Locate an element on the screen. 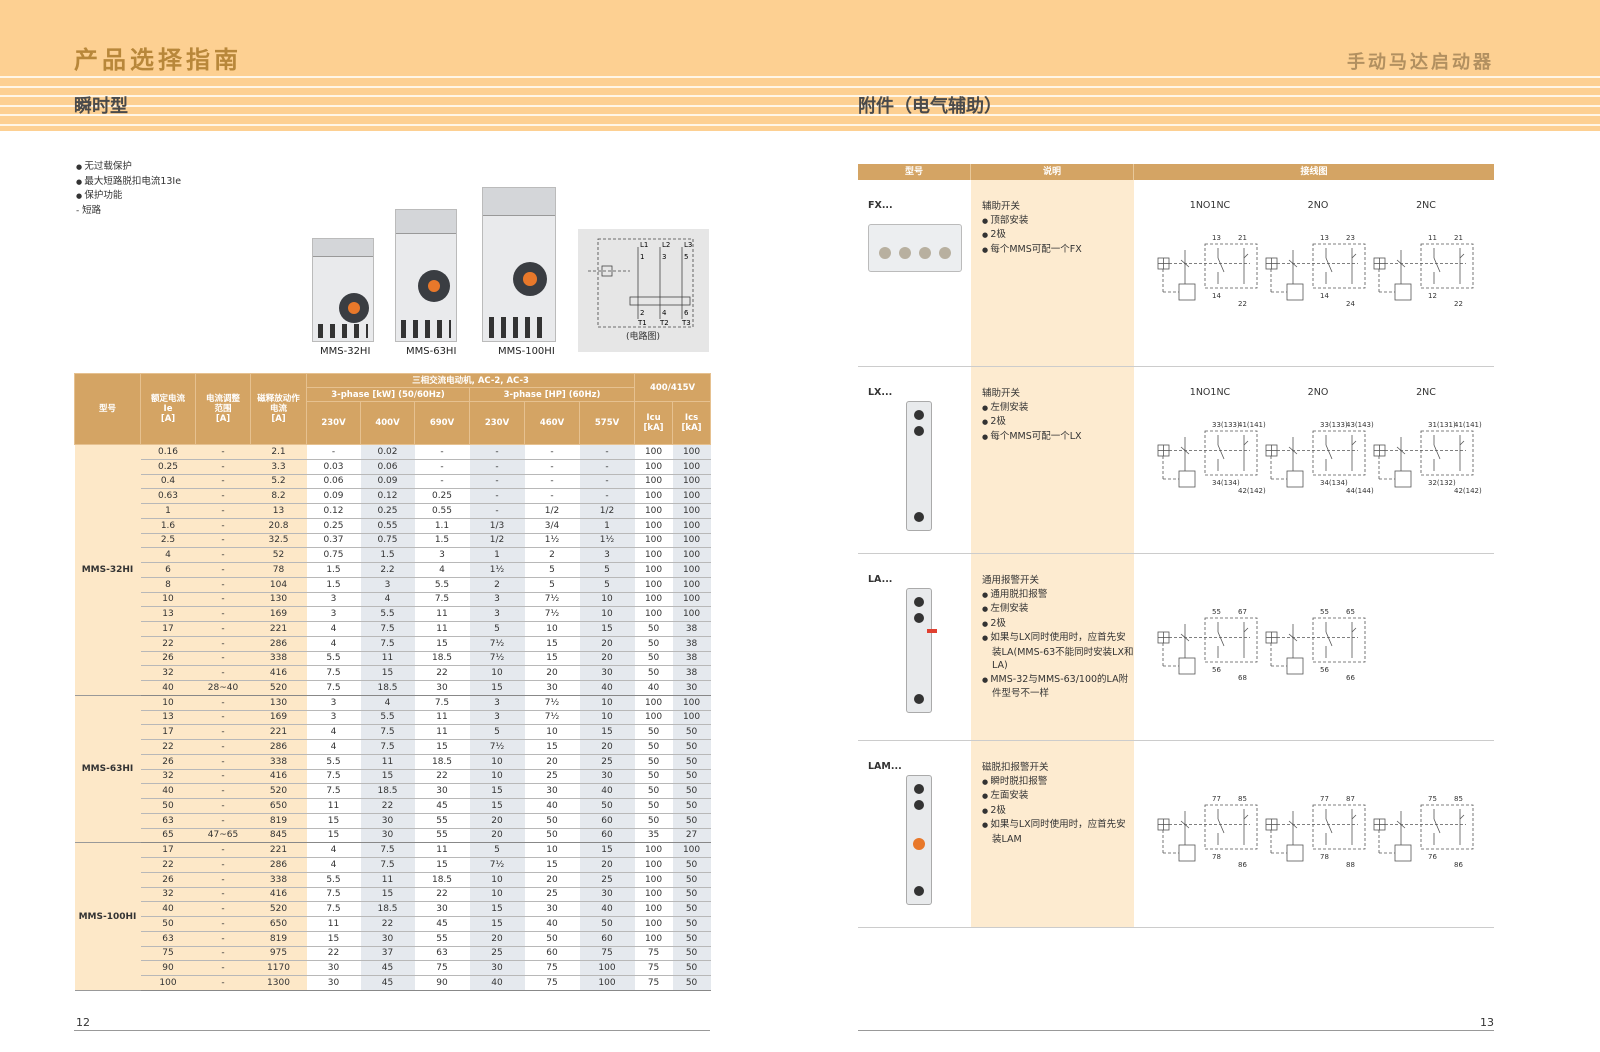 This screenshot has height=1052, width=1600. terminal-label: 65 is located at coordinates (1350, 612).